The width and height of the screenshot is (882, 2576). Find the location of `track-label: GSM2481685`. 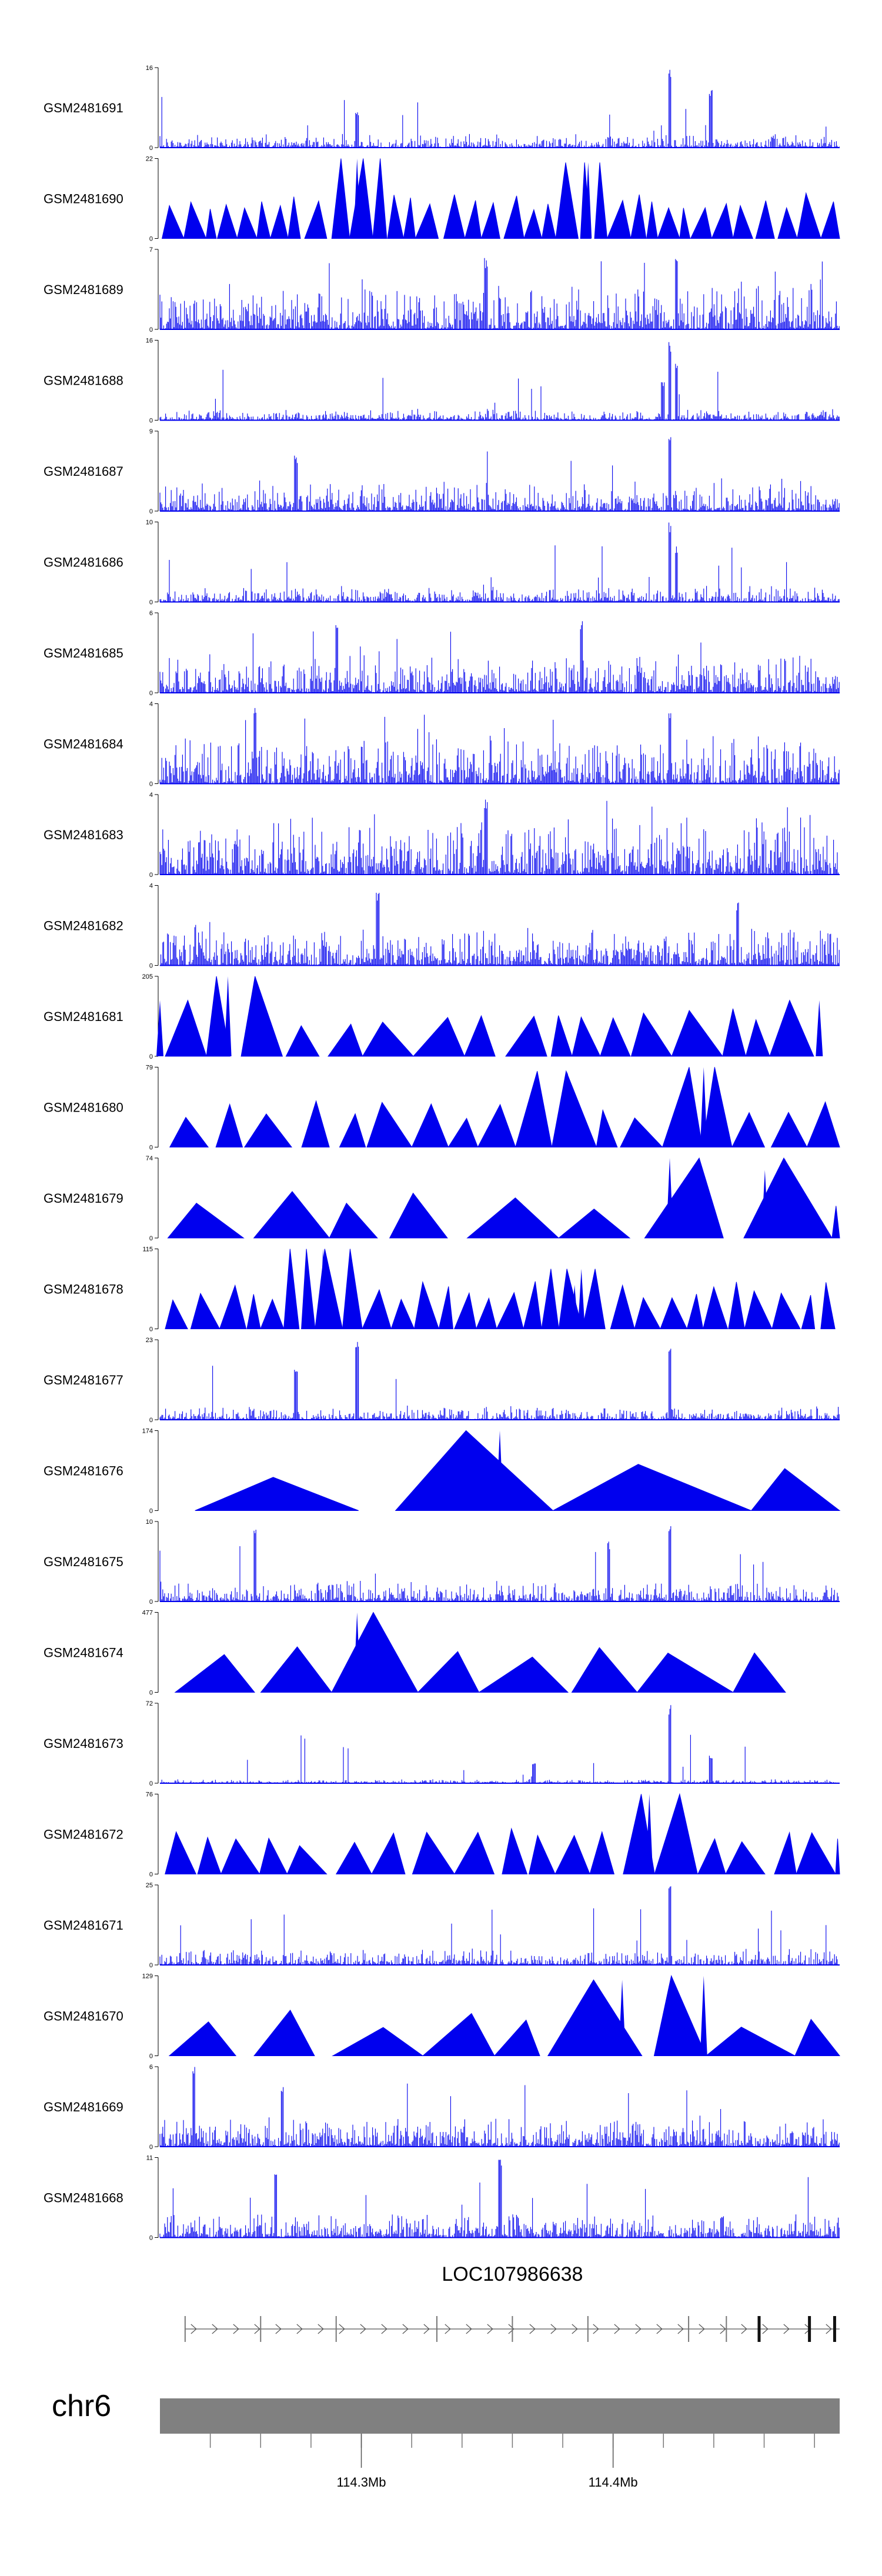

track-label: GSM2481685 is located at coordinates (83, 653).